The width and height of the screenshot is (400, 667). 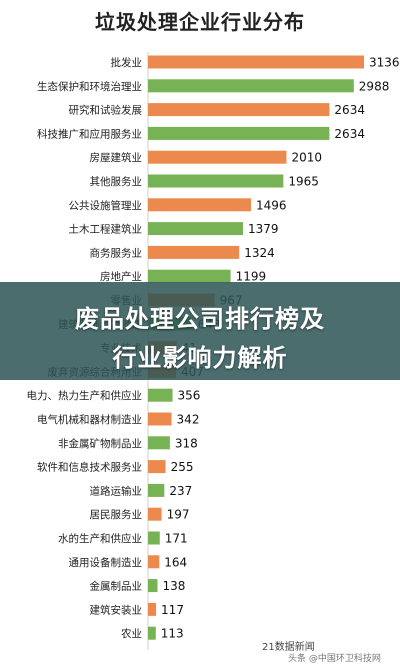 What do you see at coordinates (106, 205) in the screenshot?
I see `category-label: 公共设施管理业` at bounding box center [106, 205].